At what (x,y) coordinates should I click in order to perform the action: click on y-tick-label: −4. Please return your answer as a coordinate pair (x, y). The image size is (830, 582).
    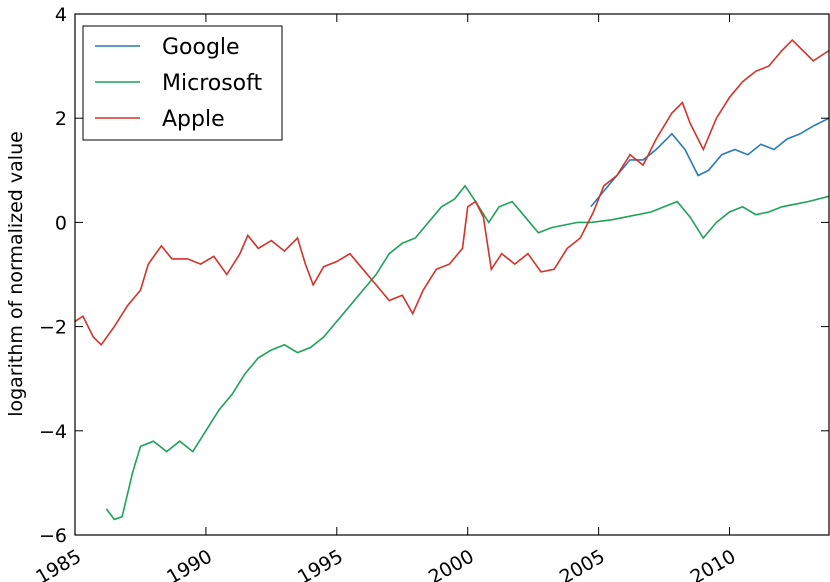
    Looking at the image, I should click on (53, 432).